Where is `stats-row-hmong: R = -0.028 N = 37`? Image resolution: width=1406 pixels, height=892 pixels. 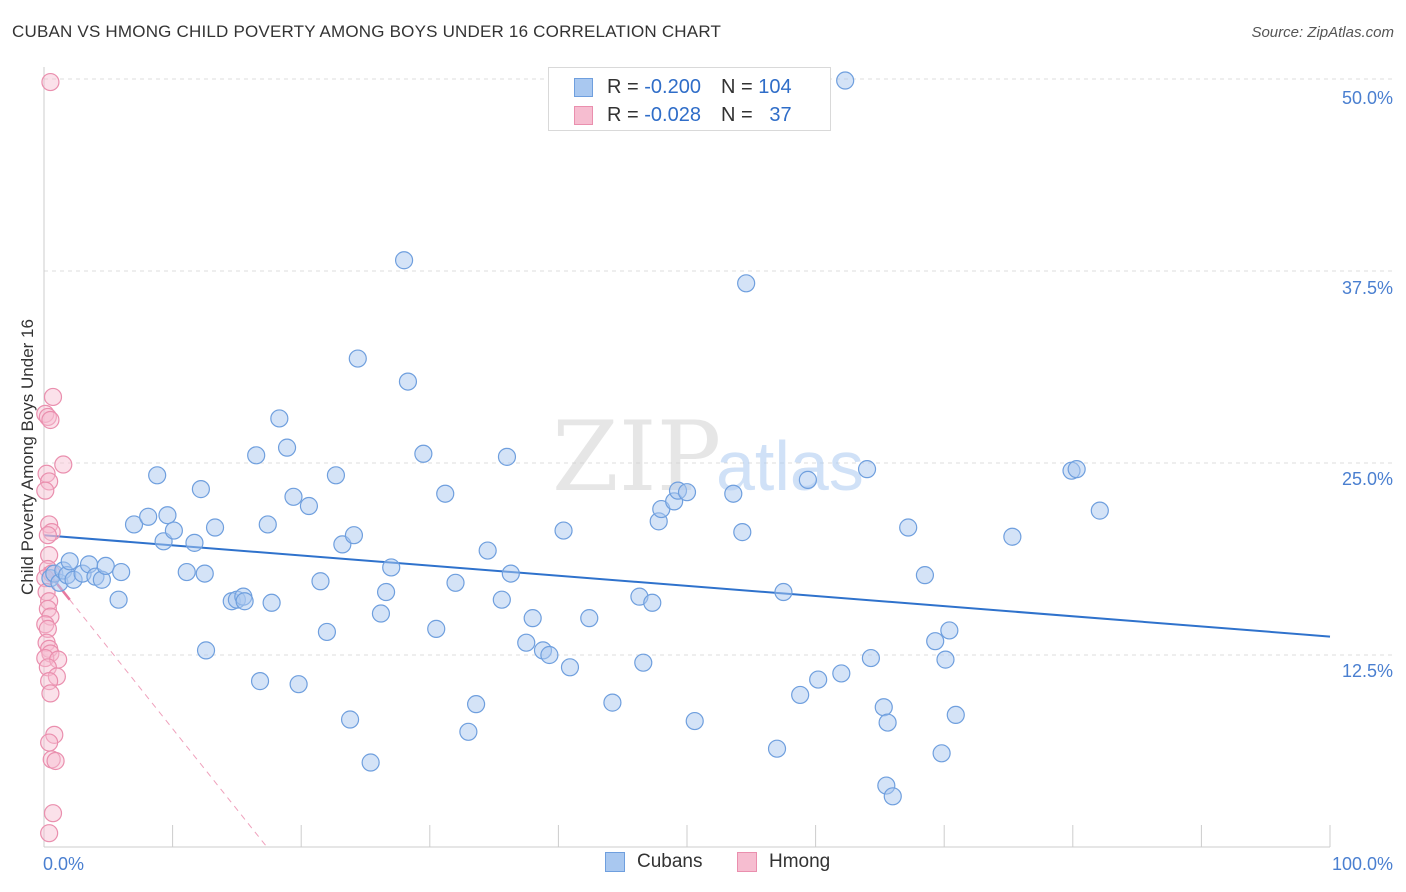
stats-row-hmong: R = -0.028 N = 37 is located at coordinates (670, 115).